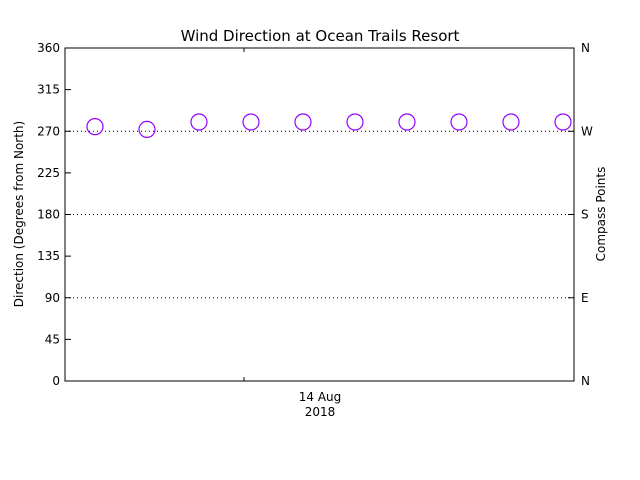 This screenshot has width=640, height=480. Describe the element at coordinates (48, 173) in the screenshot. I see `y-tick-label: 225` at that location.